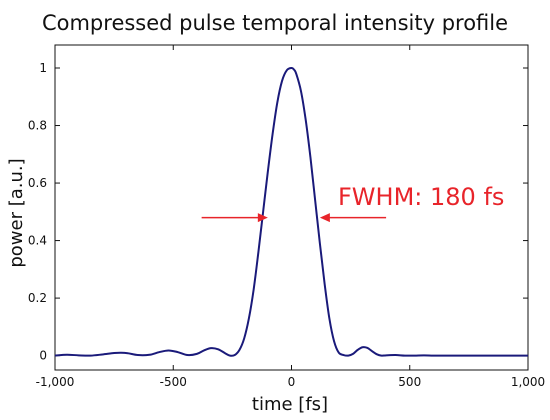 This screenshot has width=550, height=420. I want to click on x-tick-label: 1,000, so click(528, 382).